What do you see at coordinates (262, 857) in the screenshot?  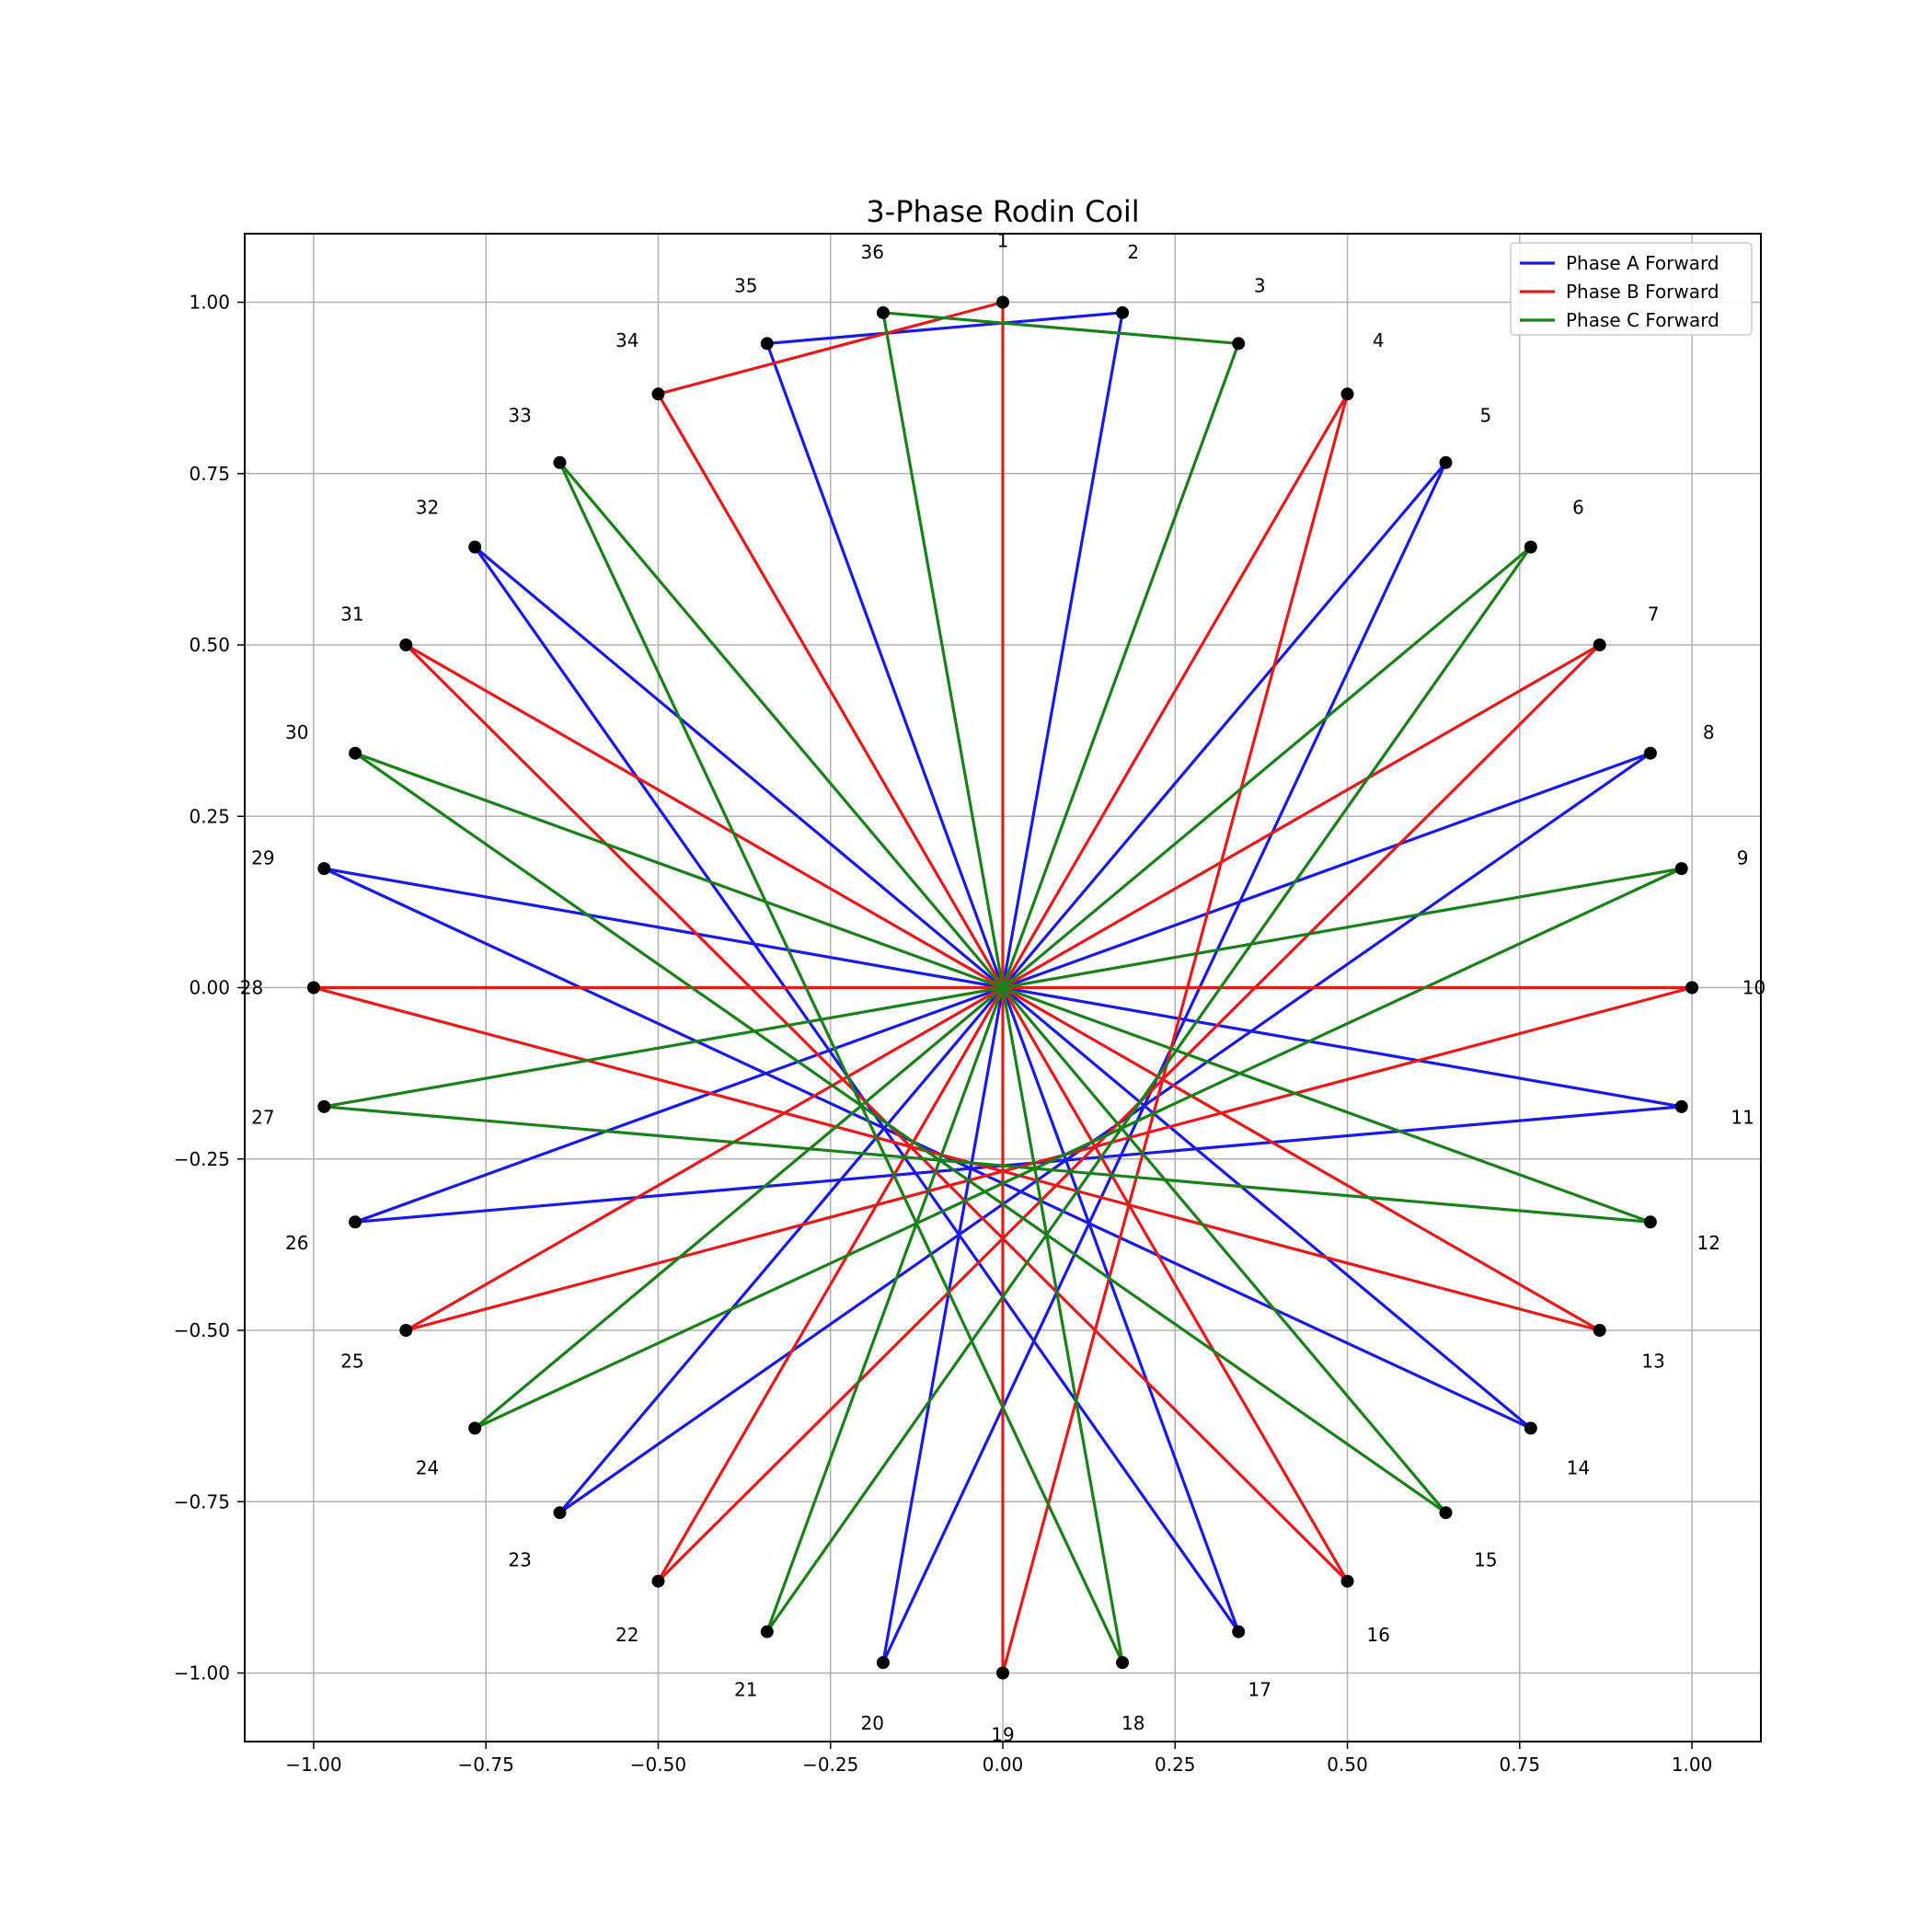 I see `point-label: 29` at bounding box center [262, 857].